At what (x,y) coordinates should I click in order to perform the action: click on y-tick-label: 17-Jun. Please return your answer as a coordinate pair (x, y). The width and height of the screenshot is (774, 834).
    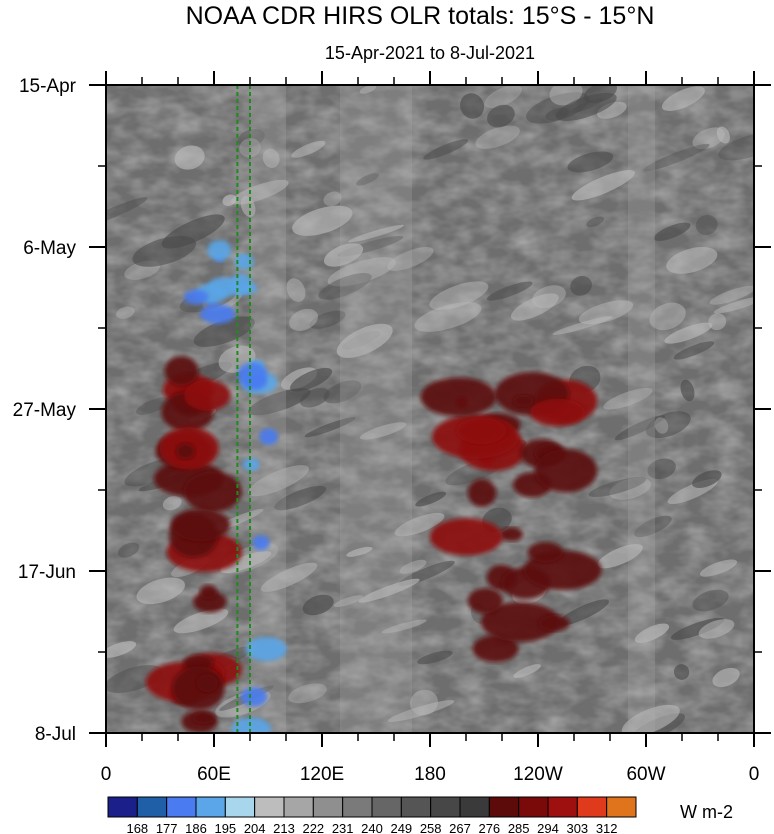
    Looking at the image, I should click on (47, 572).